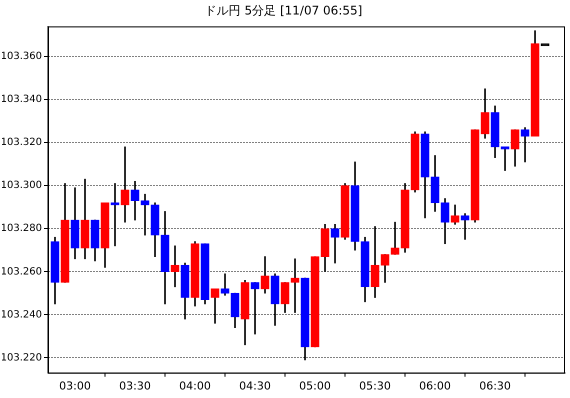 This screenshot has height=398, width=570. What do you see at coordinates (21, 100) in the screenshot?
I see `y-tick-label: 103.340` at bounding box center [21, 100].